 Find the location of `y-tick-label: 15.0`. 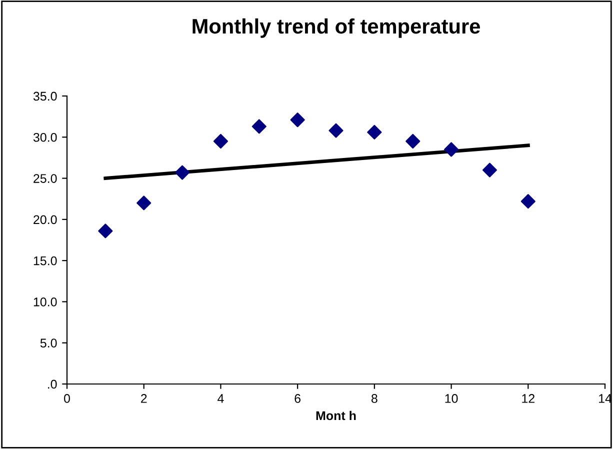

y-tick-label: 15.0 is located at coordinates (45, 261).